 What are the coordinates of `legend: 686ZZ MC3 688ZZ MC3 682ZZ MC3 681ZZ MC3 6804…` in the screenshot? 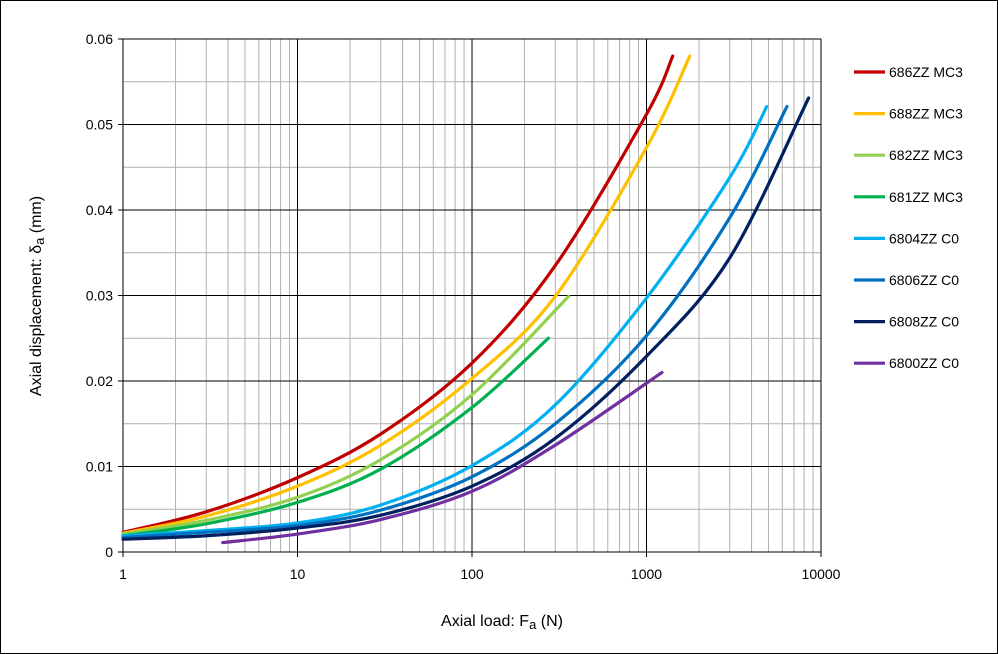 It's located at (908, 217).